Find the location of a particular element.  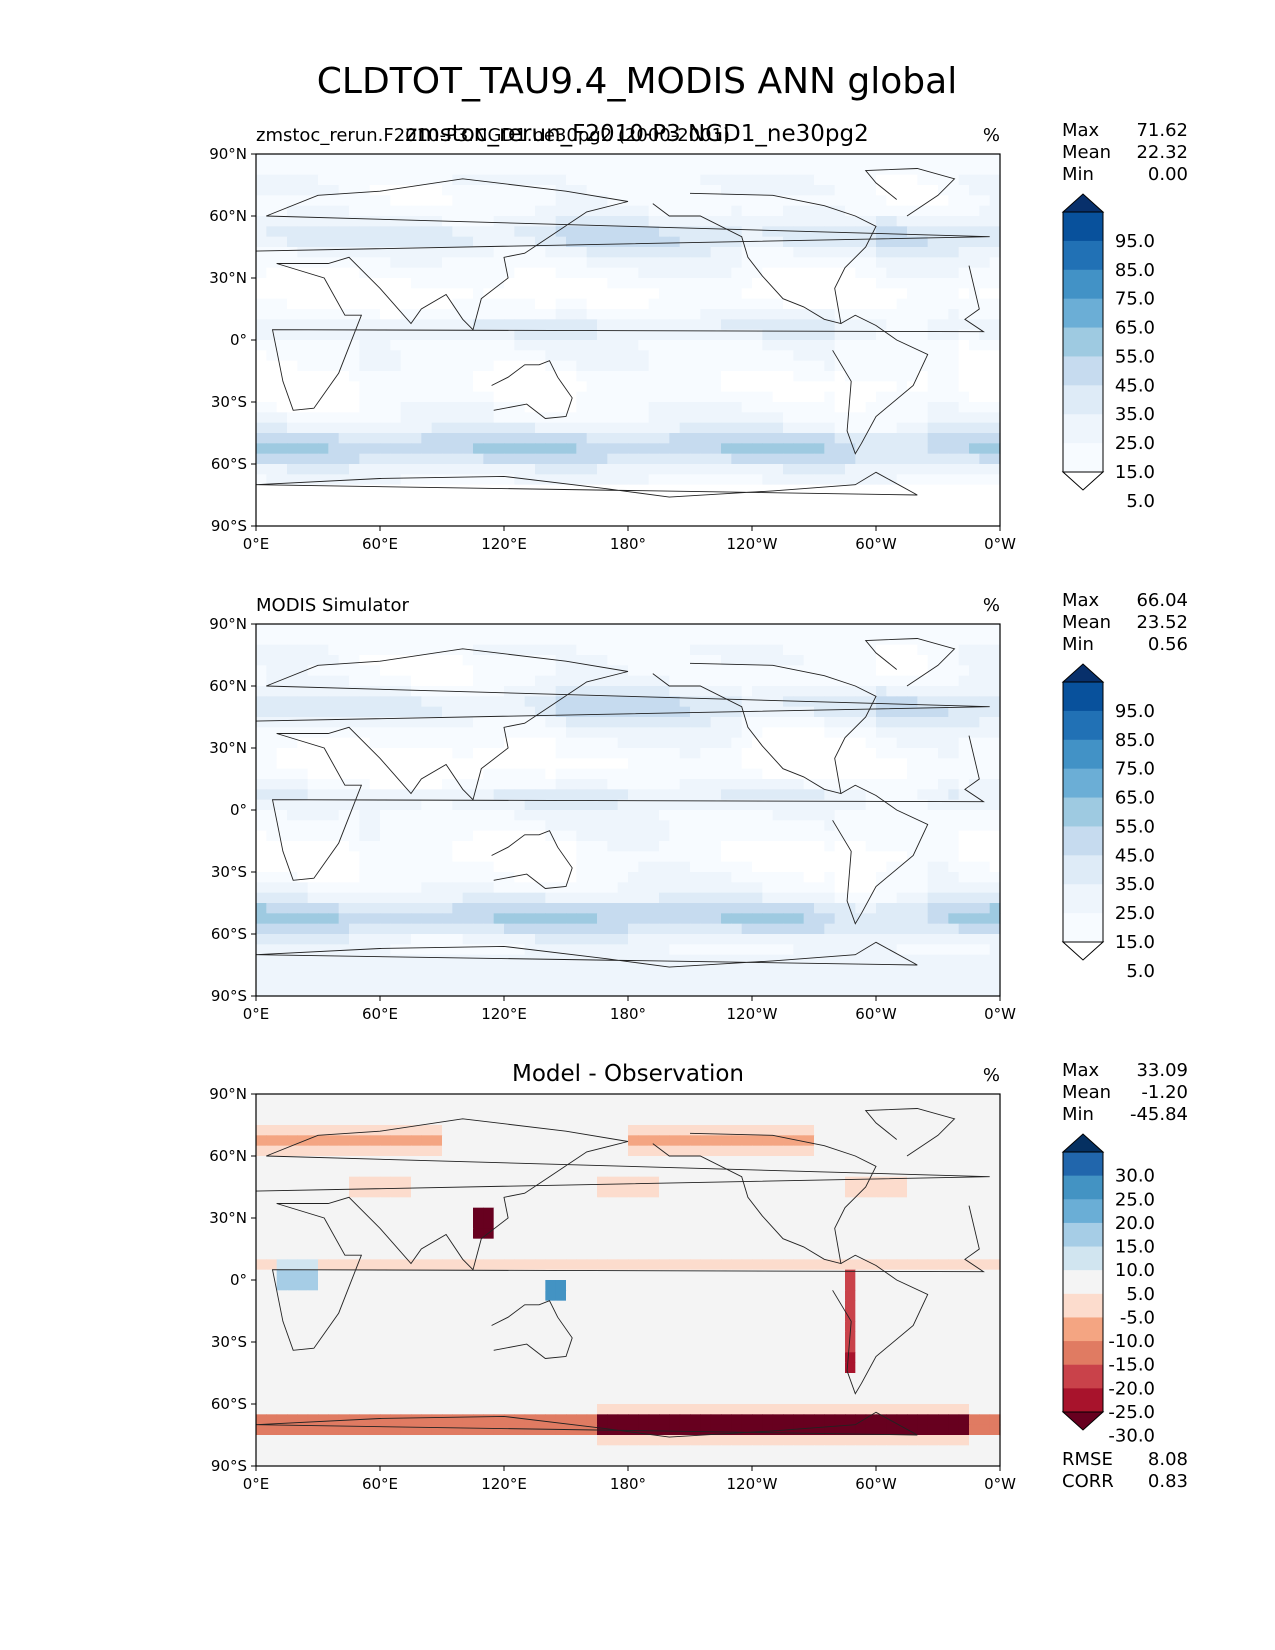

coastline is located at coordinates (880, 384).